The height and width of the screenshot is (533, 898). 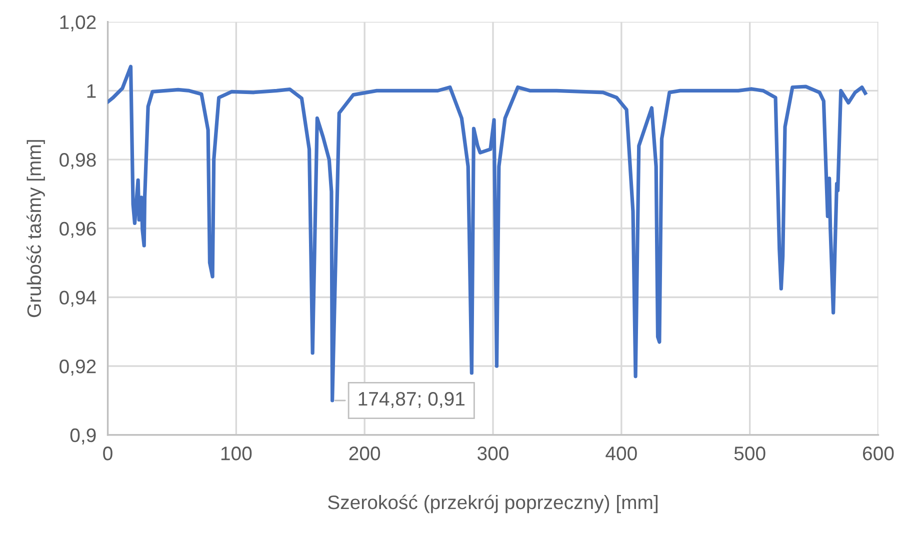 I want to click on x-tick-label: 100, so click(x=236, y=453).